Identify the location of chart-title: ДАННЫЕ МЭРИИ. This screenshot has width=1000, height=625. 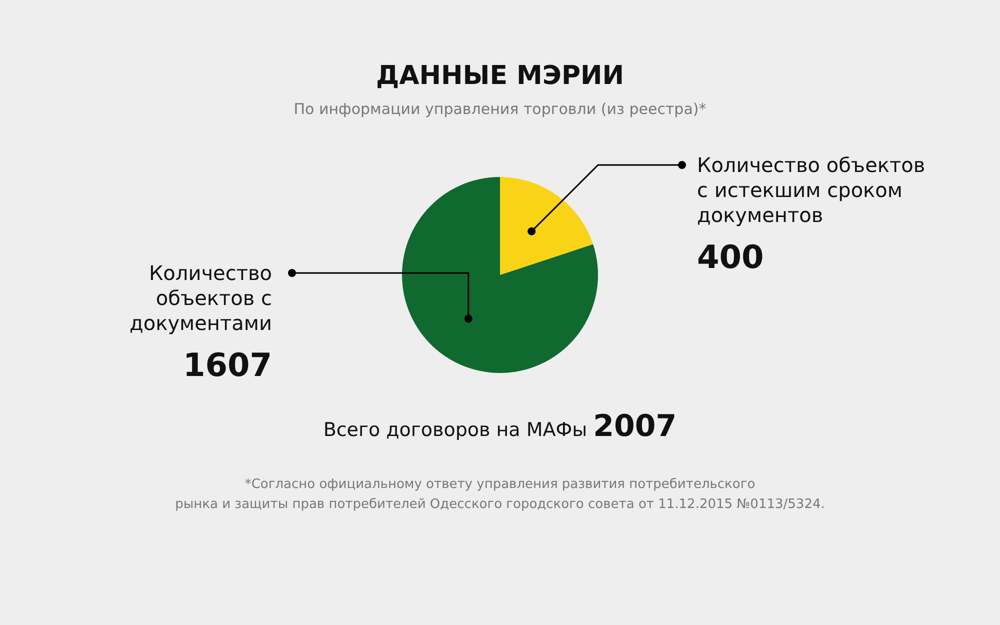
(500, 76).